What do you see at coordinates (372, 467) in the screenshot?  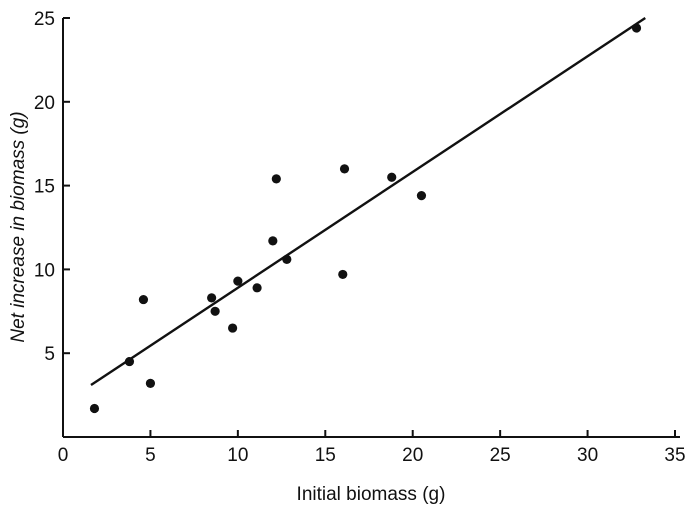 I see `x-axis: 0 5 10 15 20 25 30 35 Initial biomass (g)` at bounding box center [372, 467].